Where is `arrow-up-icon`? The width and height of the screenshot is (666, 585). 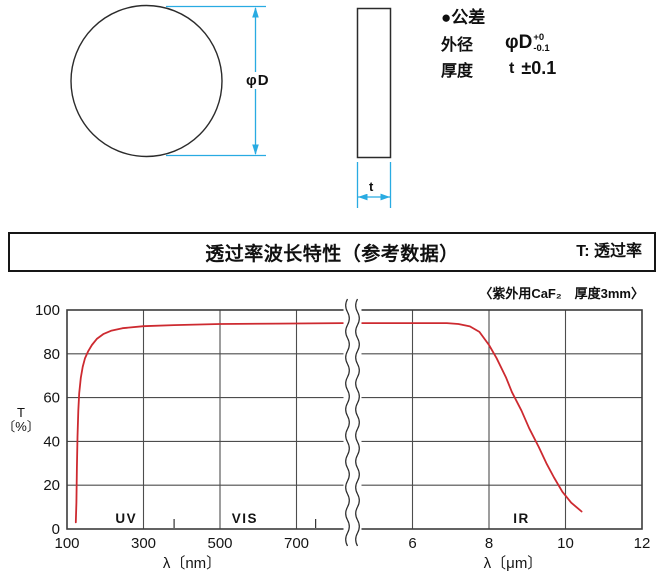
arrow-up-icon is located at coordinates (255, 12).